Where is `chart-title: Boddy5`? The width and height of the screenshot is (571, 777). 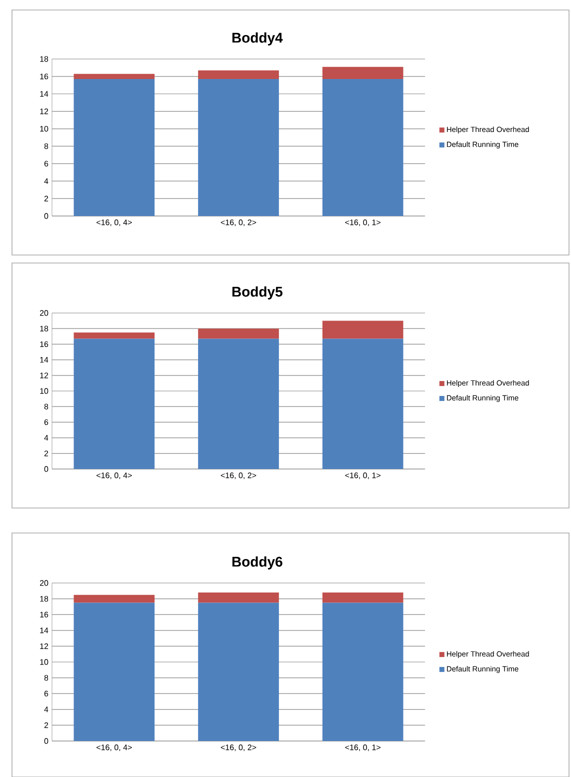 chart-title: Boddy5 is located at coordinates (257, 293).